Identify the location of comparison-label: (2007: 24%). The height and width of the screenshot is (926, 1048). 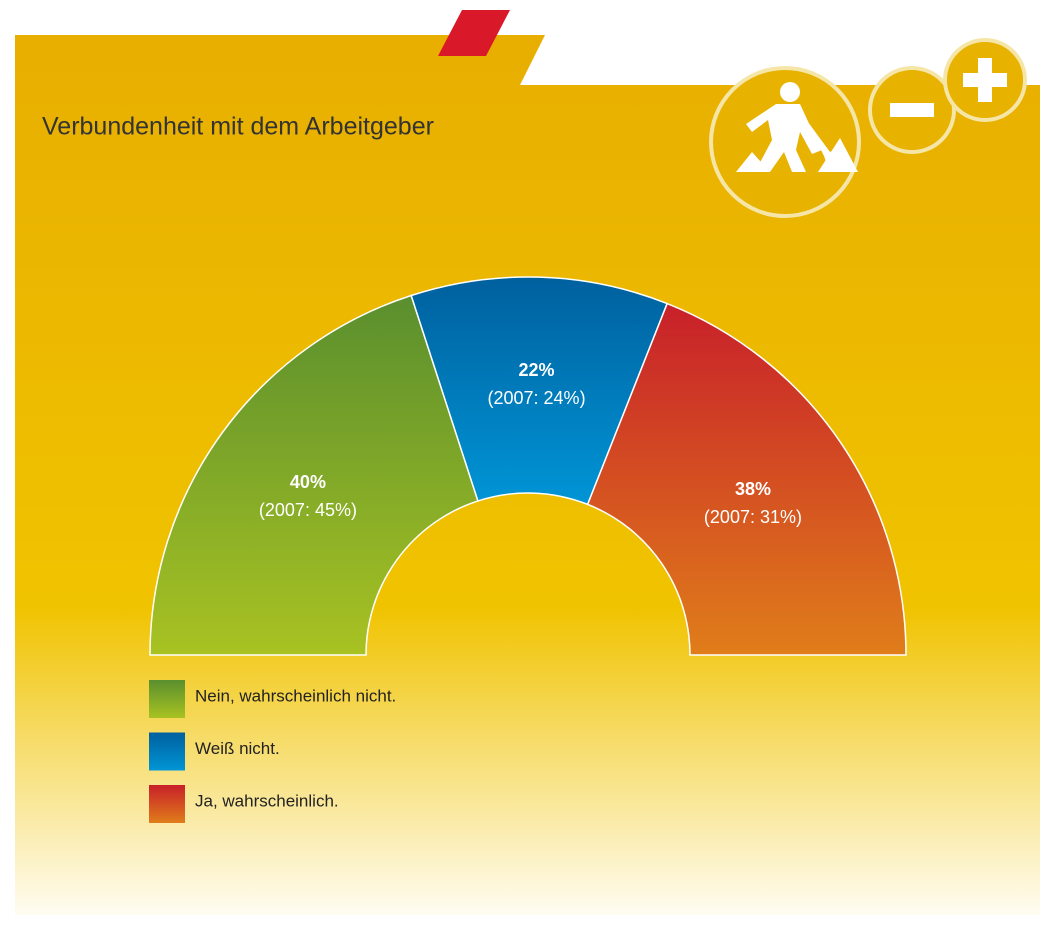
(537, 398).